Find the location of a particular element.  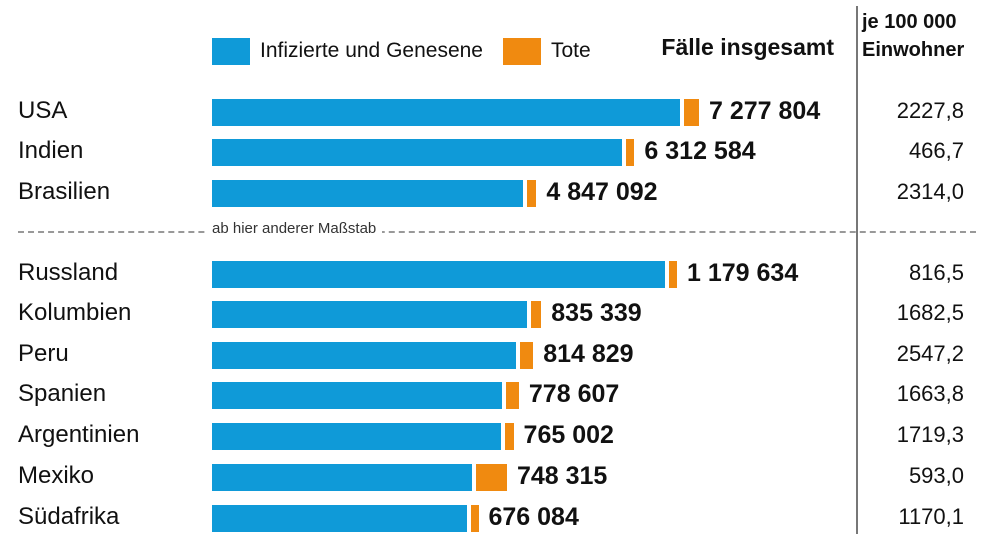

country-label: Brasilien is located at coordinates (64, 191).